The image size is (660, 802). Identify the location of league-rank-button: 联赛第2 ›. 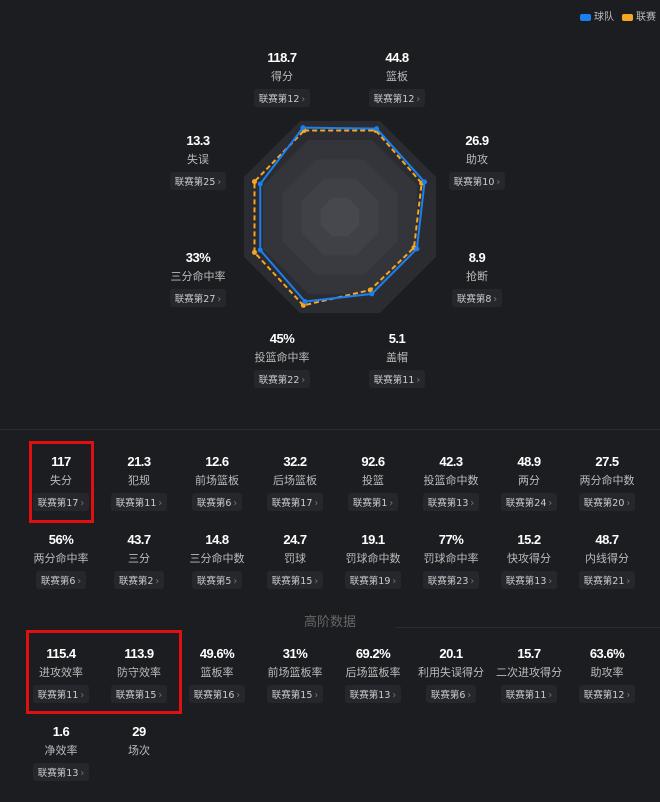
(139, 580).